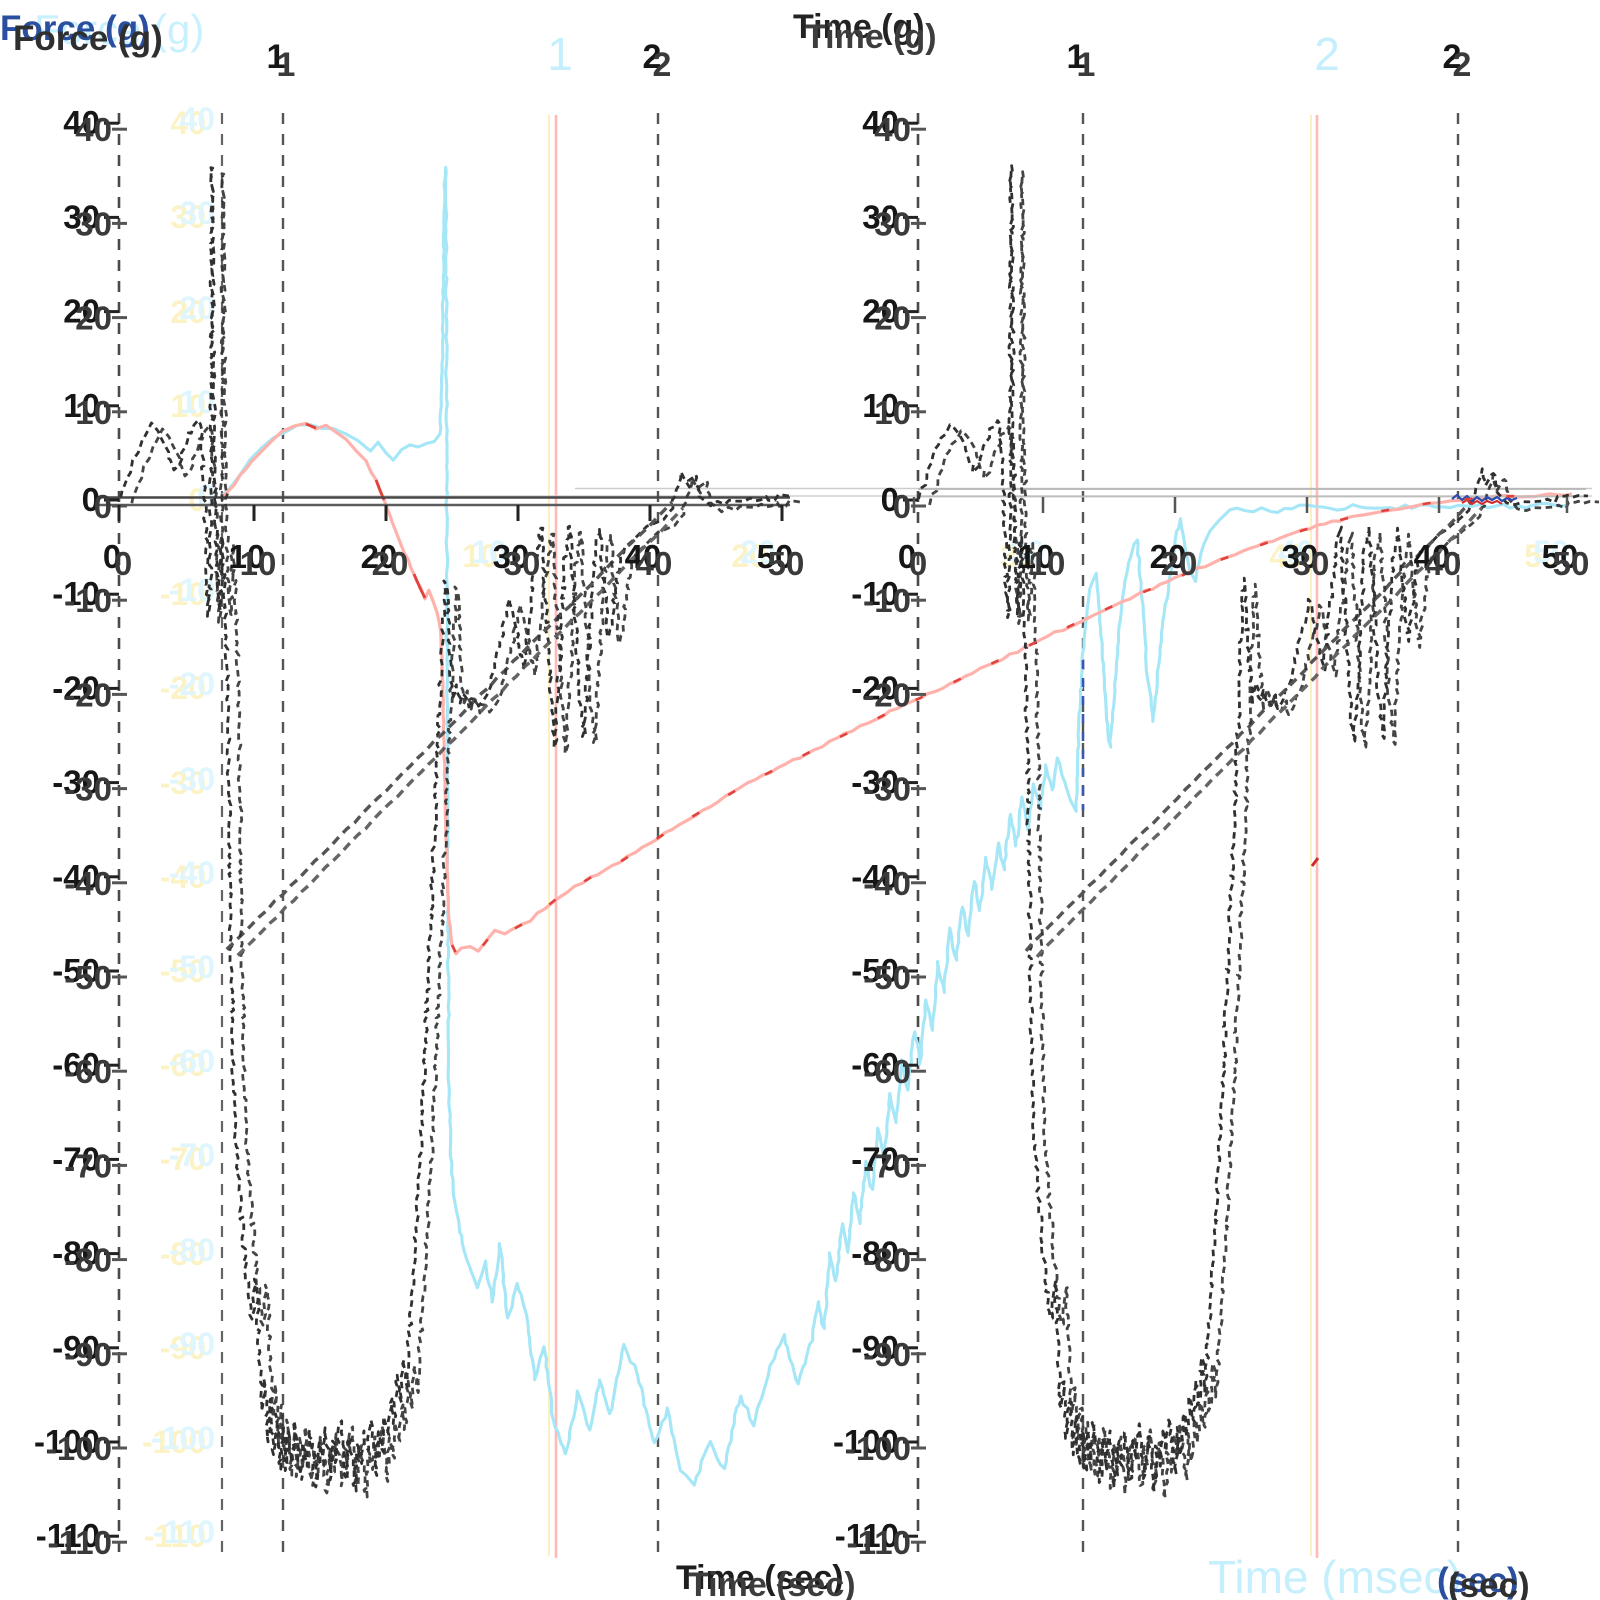 The height and width of the screenshot is (1600, 1600). What do you see at coordinates (1478, 1580) in the screenshot?
I see `svg-text: (sec)` at bounding box center [1478, 1580].